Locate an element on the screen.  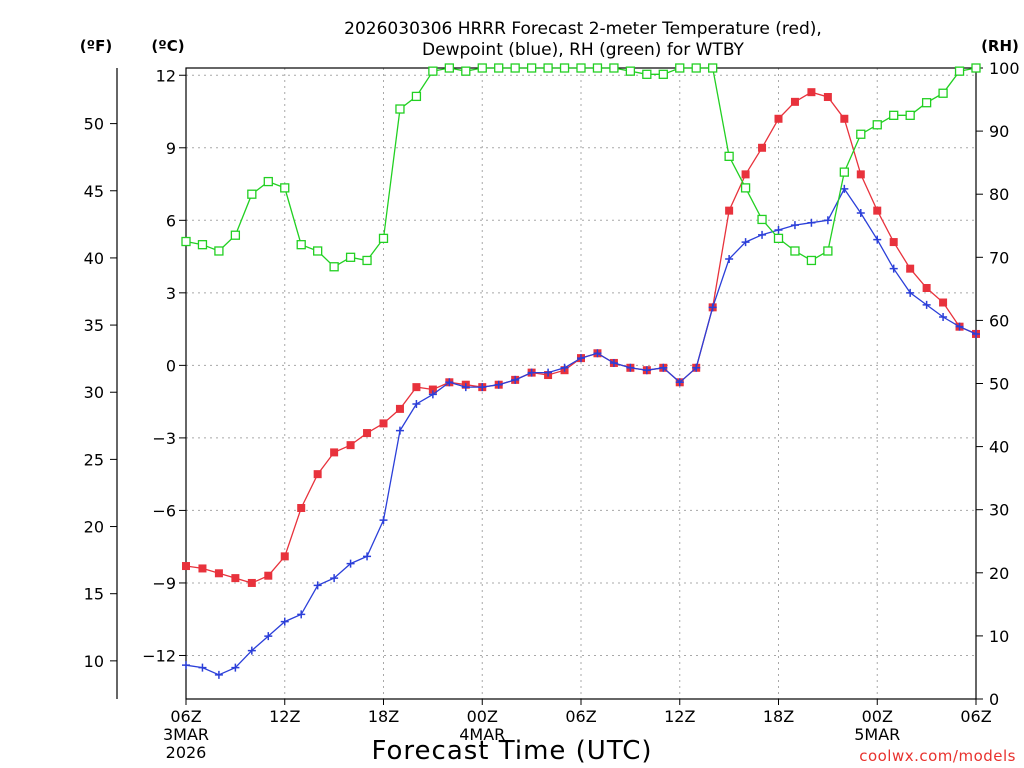
celsius-tick-label: −9 is located at coordinates (164, 583).